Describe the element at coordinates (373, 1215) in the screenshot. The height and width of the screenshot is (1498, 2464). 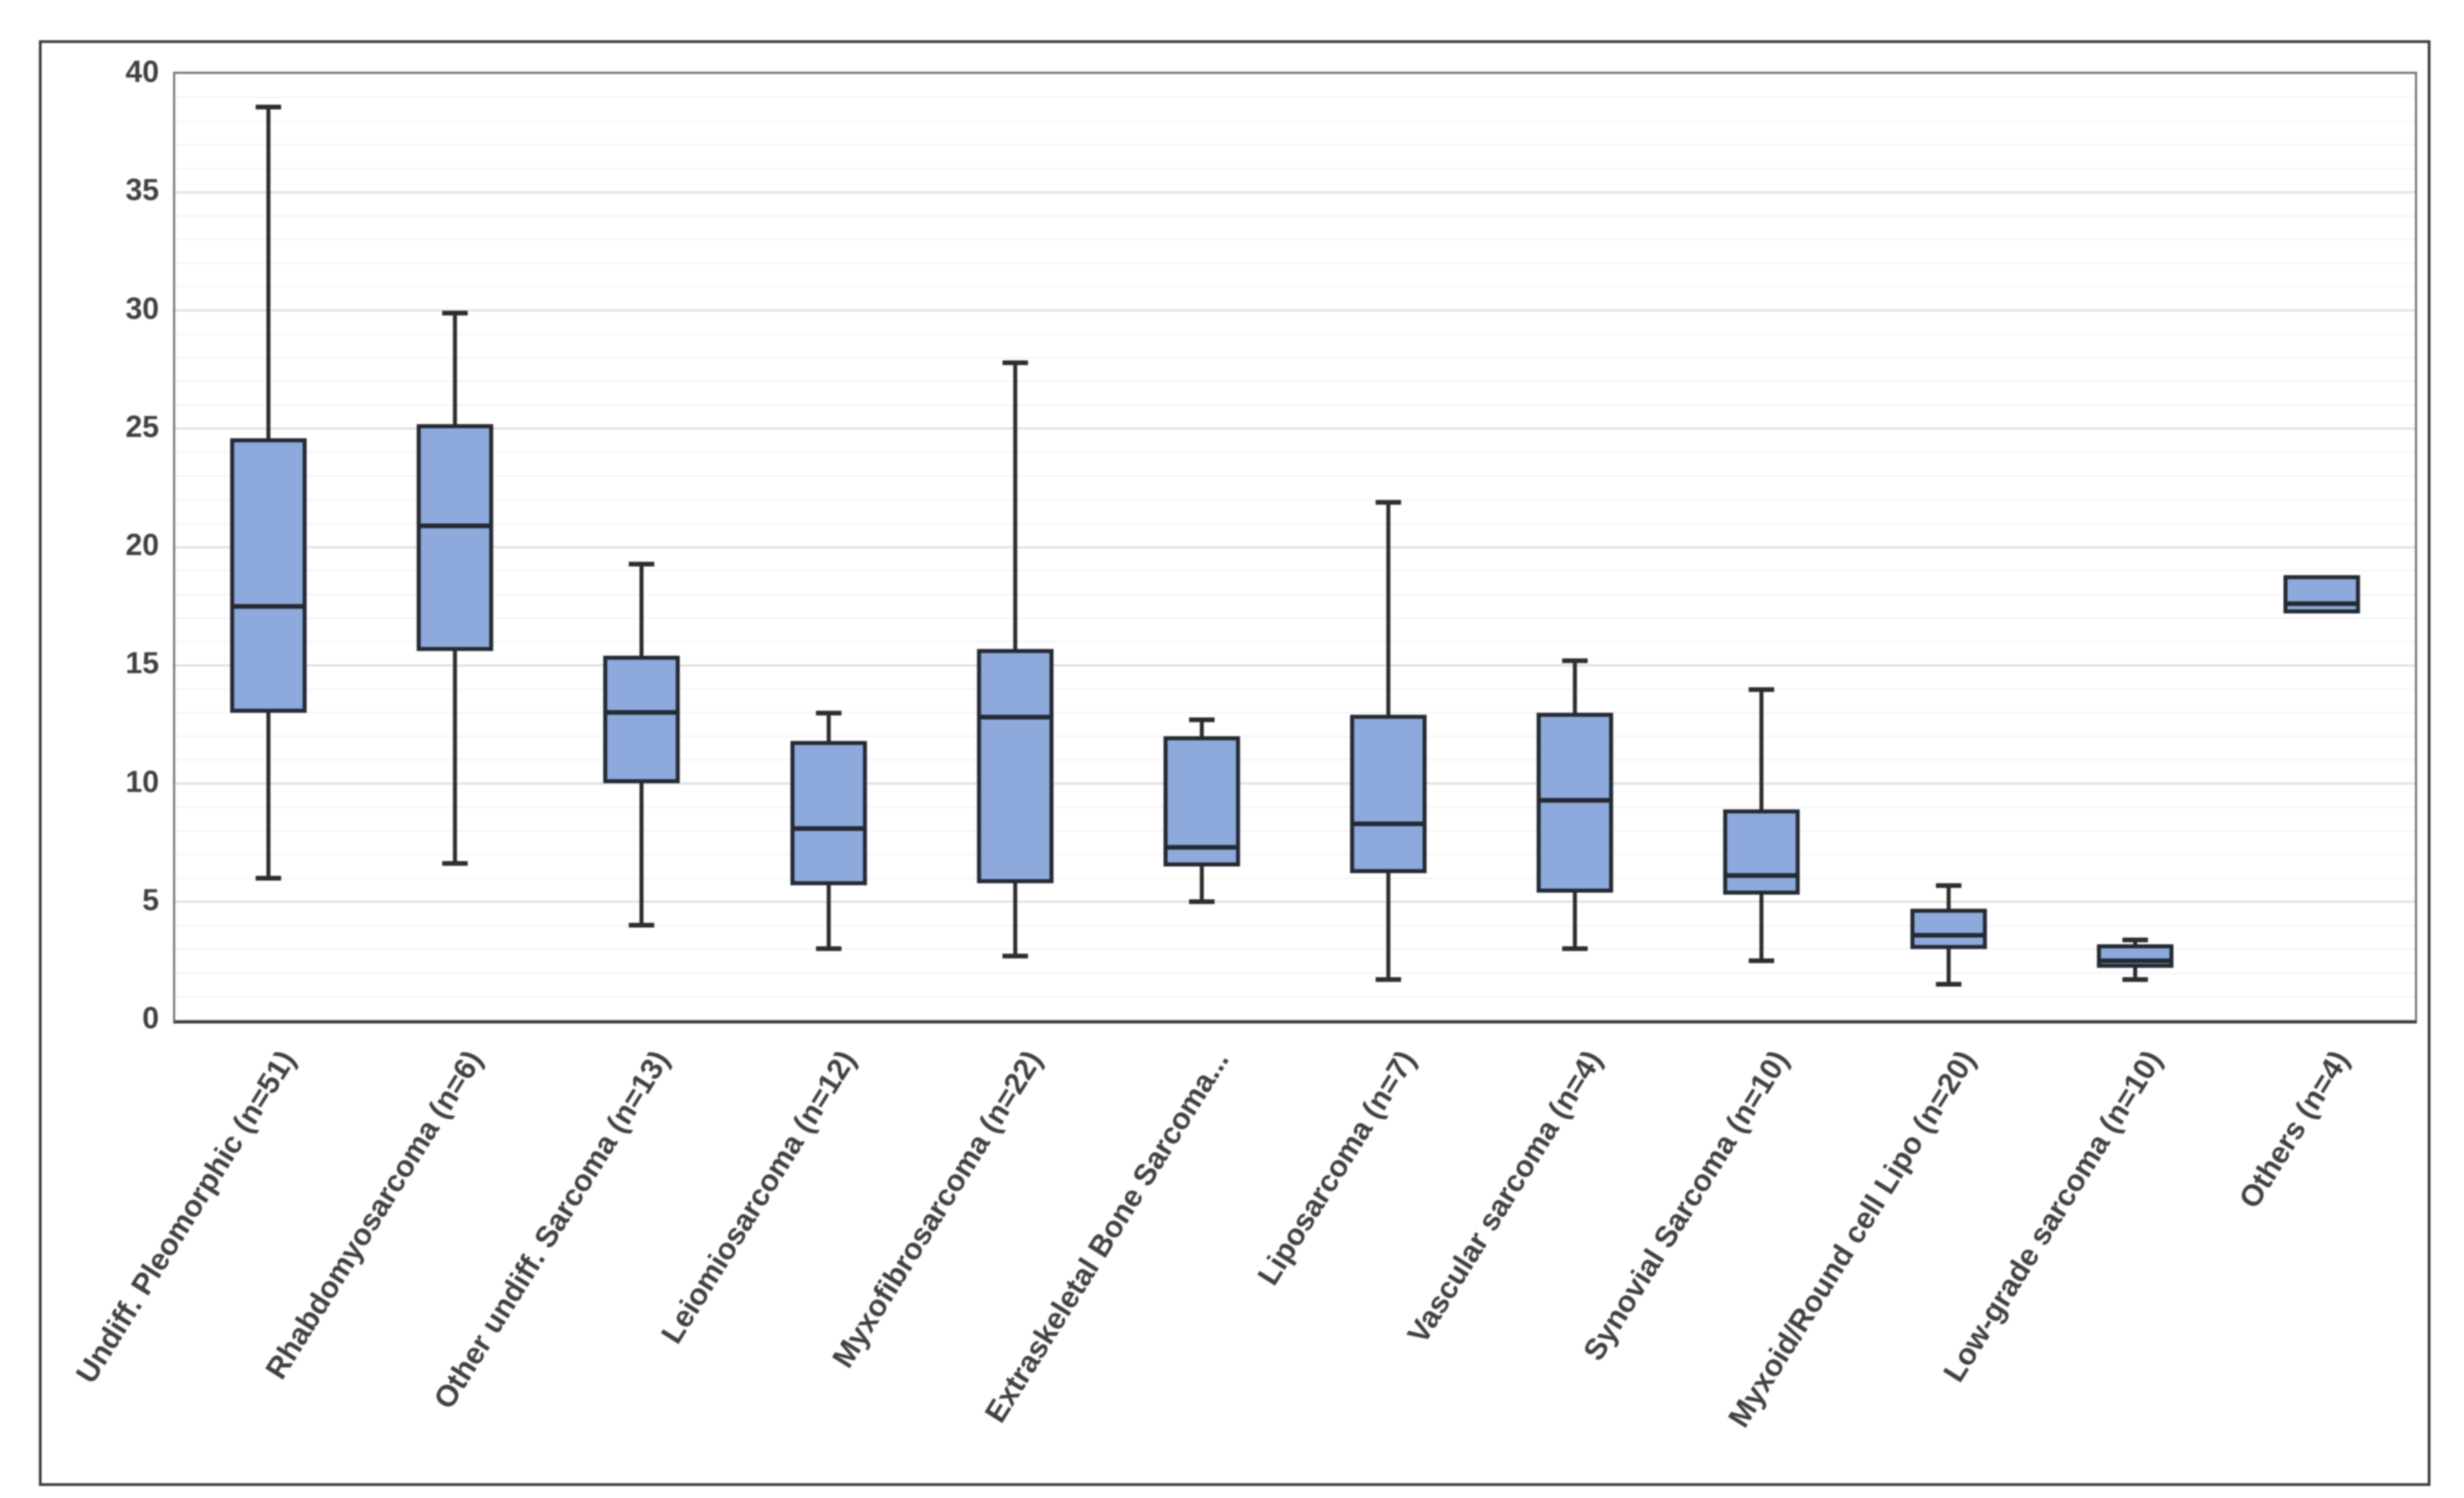
I see `x-category-label: Rhabdomyosarcoma (n=6)` at that location.